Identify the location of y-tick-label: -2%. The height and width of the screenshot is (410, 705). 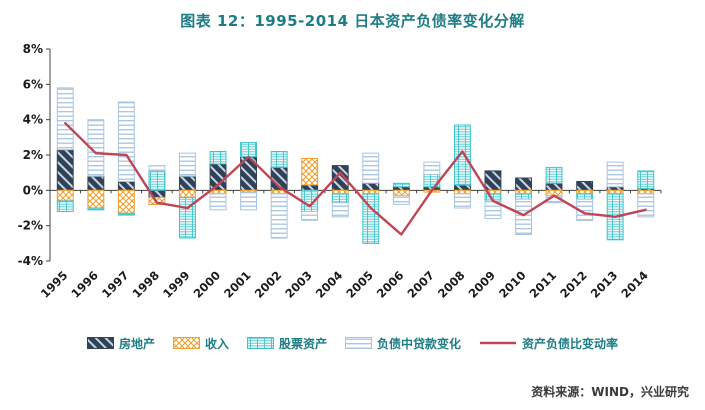
(30, 226).